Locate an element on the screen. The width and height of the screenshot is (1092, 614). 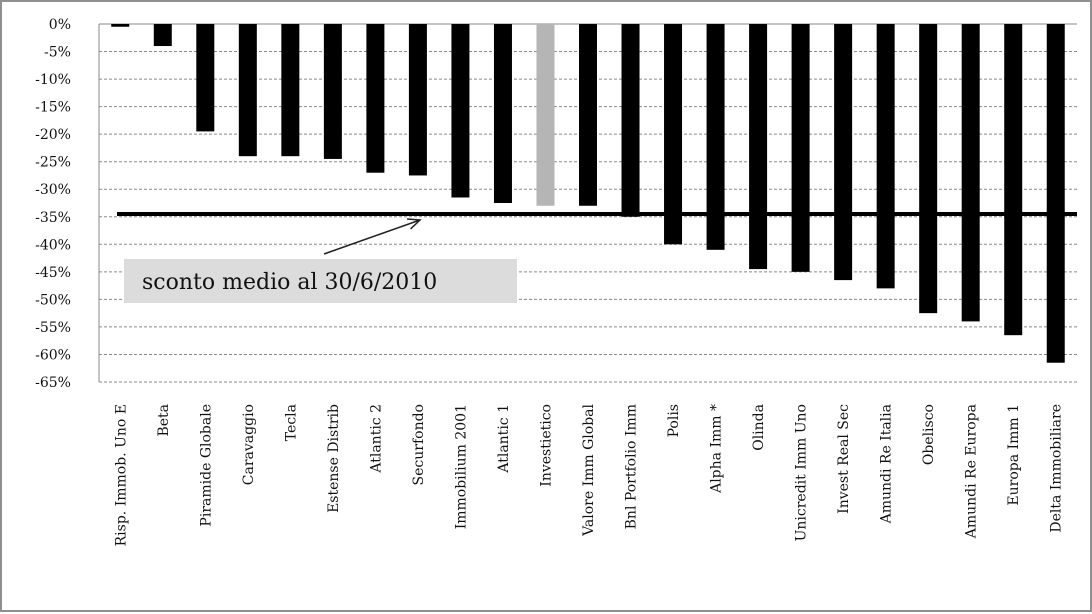
annotation-label-background is located at coordinates (320, 281).